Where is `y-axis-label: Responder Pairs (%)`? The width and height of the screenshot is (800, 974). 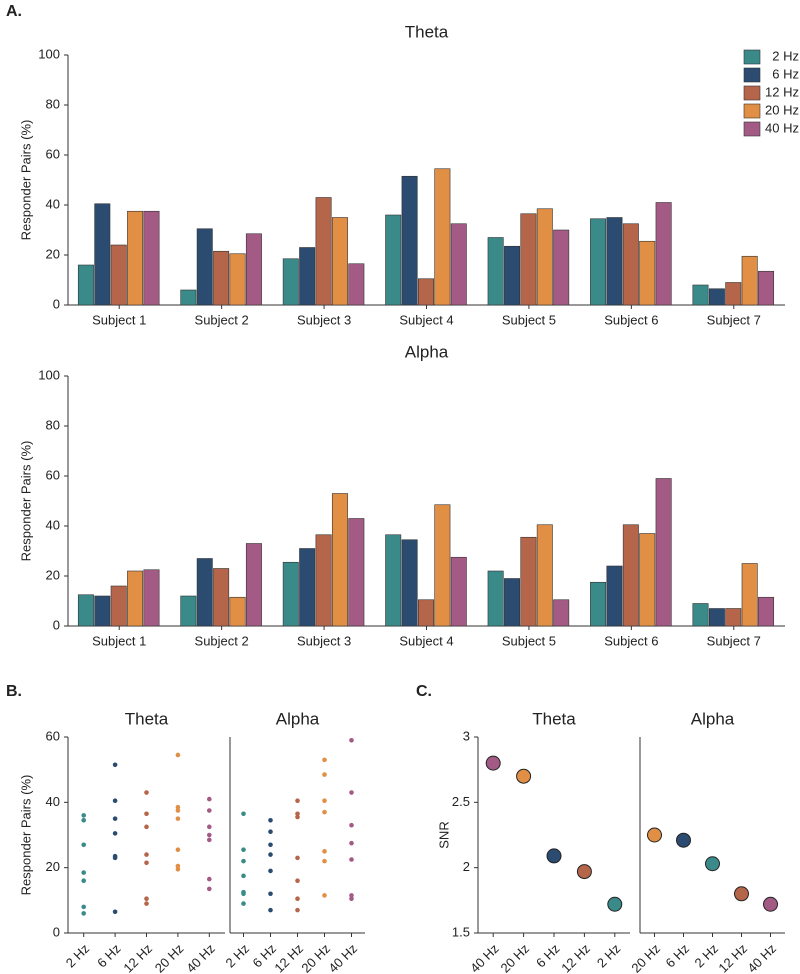 y-axis-label: Responder Pairs (%) is located at coordinates (25, 501).